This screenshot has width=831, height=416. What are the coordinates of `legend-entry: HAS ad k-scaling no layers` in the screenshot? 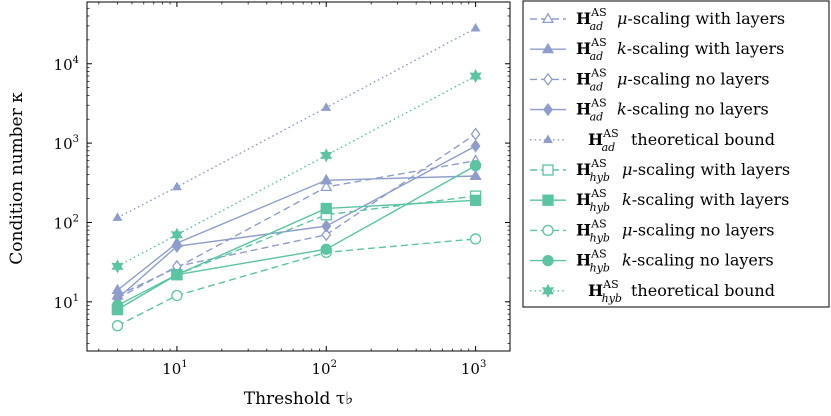 It's located at (649, 110).